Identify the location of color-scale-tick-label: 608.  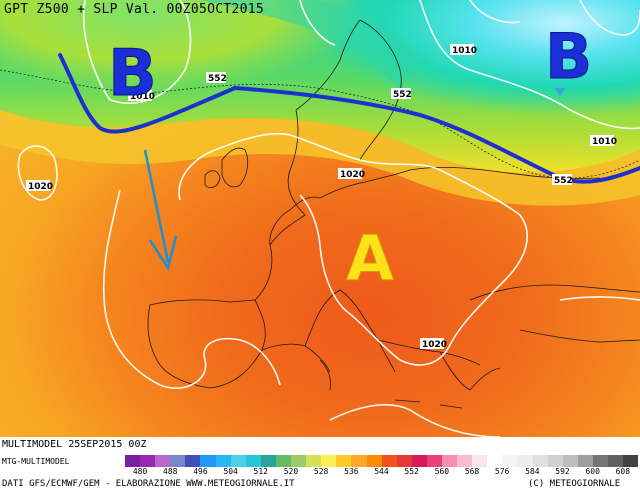
(623, 471).